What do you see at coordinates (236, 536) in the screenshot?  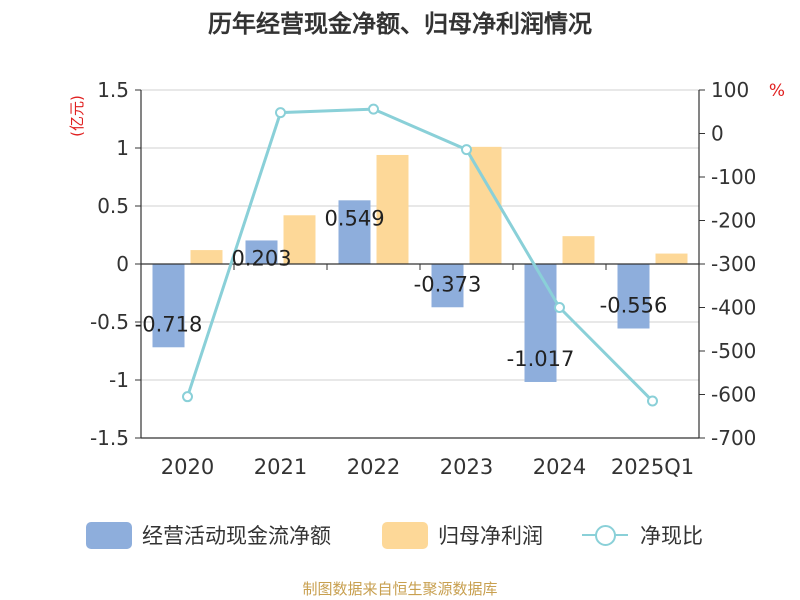 I see `legend-label-cashflow: 经营活动现金流净额` at bounding box center [236, 536].